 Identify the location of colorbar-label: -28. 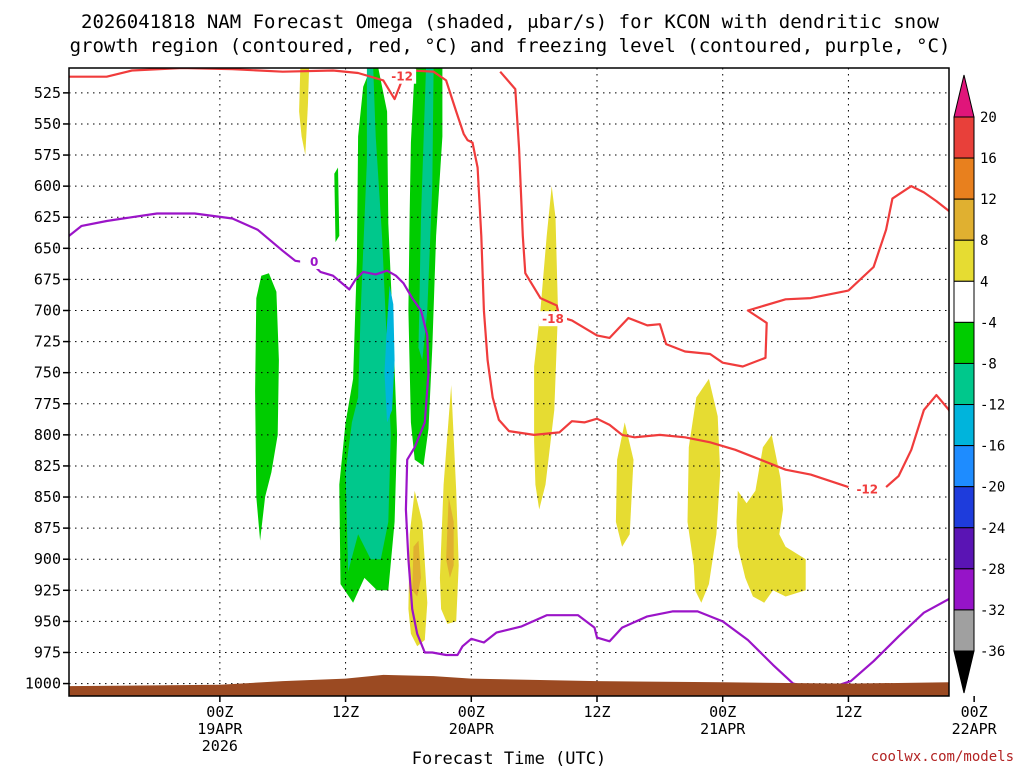
(992, 570).